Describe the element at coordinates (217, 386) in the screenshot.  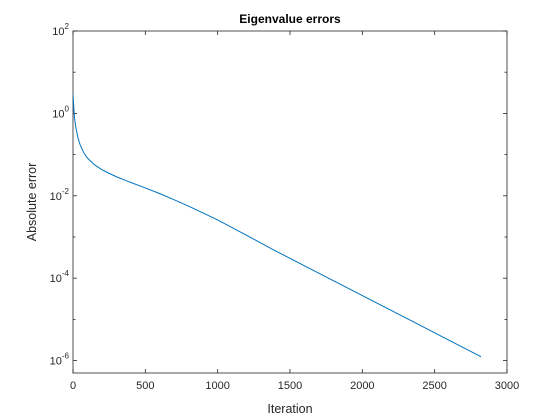
I see `x-tick-label: 1000` at that location.